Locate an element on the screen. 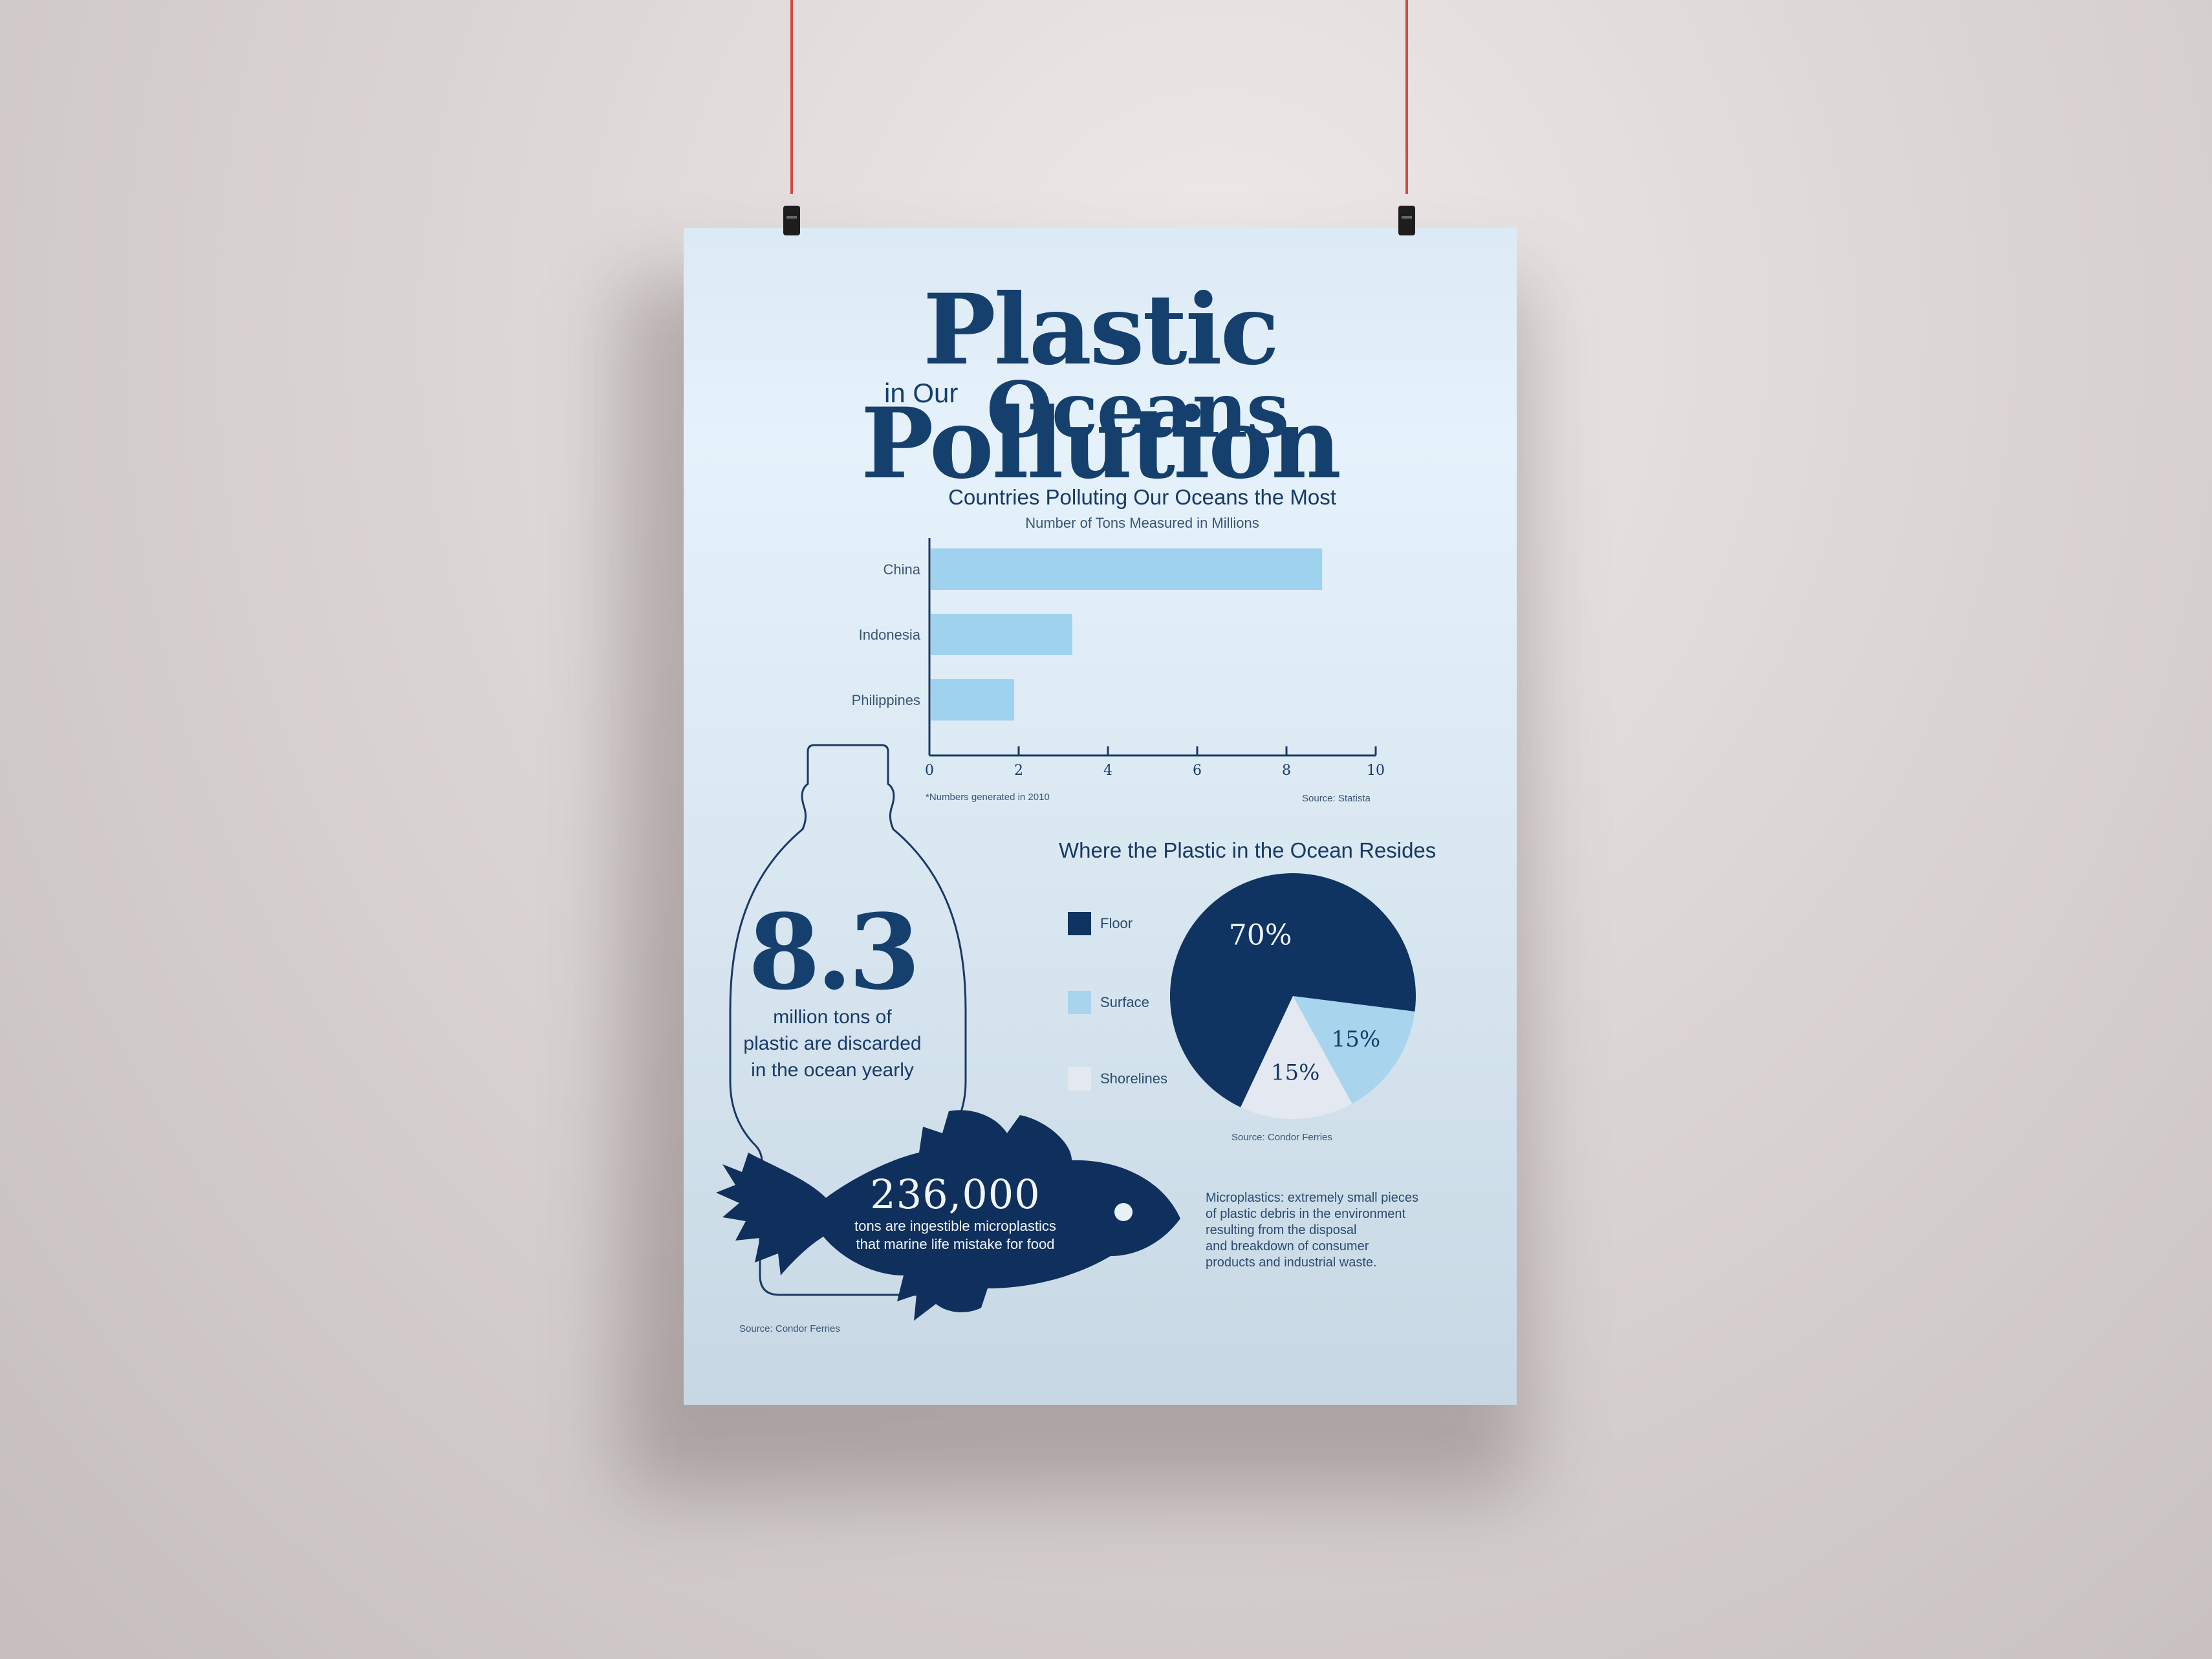  bar-chart-subtitle: Number of Tons Measured in Millions is located at coordinates (1142, 523).